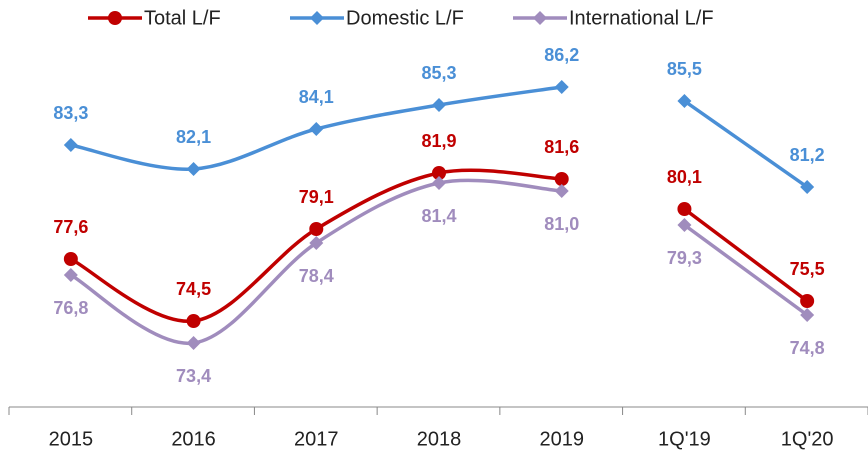 The width and height of the screenshot is (868, 455). Describe the element at coordinates (316, 276) in the screenshot. I see `data-label: 78,4` at that location.